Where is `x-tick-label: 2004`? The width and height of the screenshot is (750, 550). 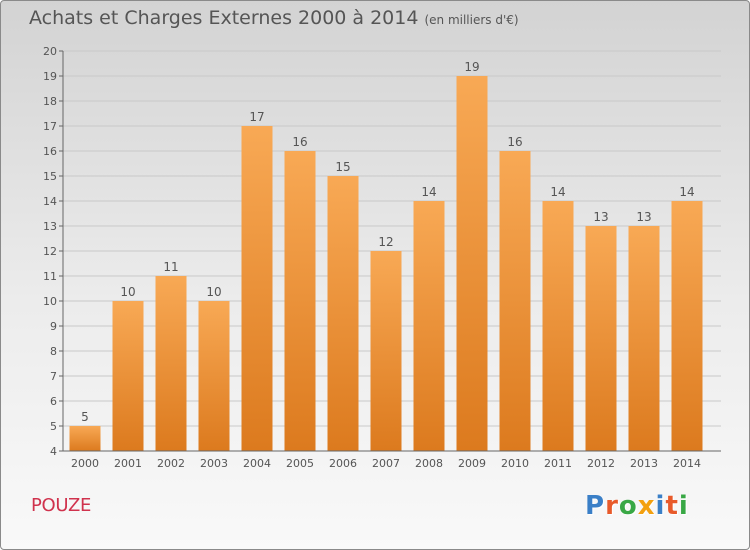
x-tick-label: 2004 is located at coordinates (257, 463).